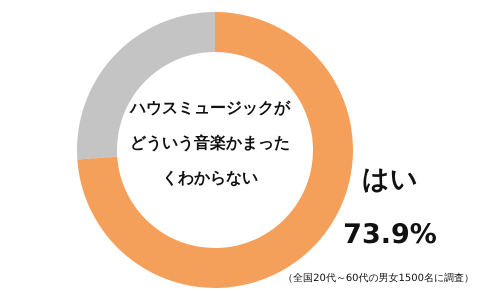  I want to click on slice-label: はい, so click(390, 180).